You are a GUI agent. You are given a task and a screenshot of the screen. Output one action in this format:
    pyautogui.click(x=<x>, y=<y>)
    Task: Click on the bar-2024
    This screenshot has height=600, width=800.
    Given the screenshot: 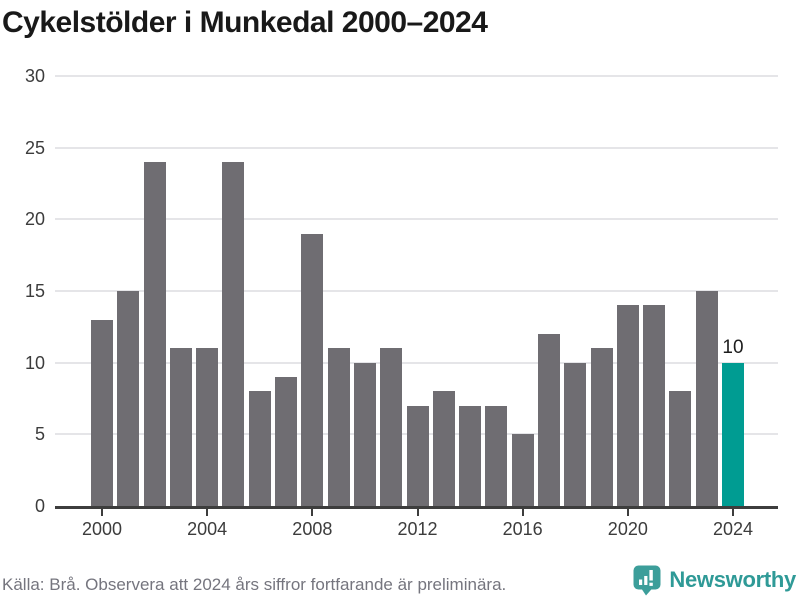 What is the action you would take?
    pyautogui.click(x=733, y=434)
    